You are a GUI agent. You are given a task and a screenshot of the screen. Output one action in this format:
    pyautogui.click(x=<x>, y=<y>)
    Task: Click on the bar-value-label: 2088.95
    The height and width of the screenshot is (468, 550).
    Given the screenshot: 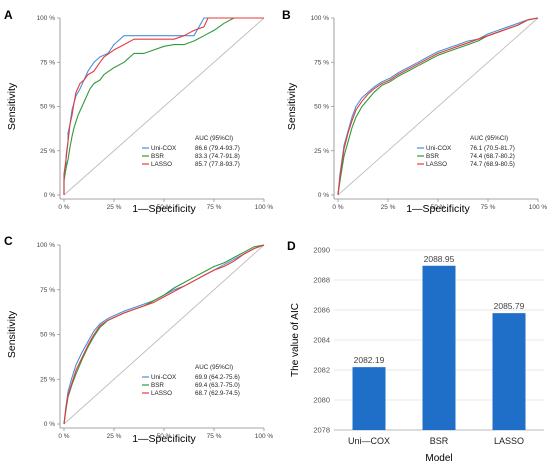 What is the action you would take?
    pyautogui.click(x=439, y=259)
    